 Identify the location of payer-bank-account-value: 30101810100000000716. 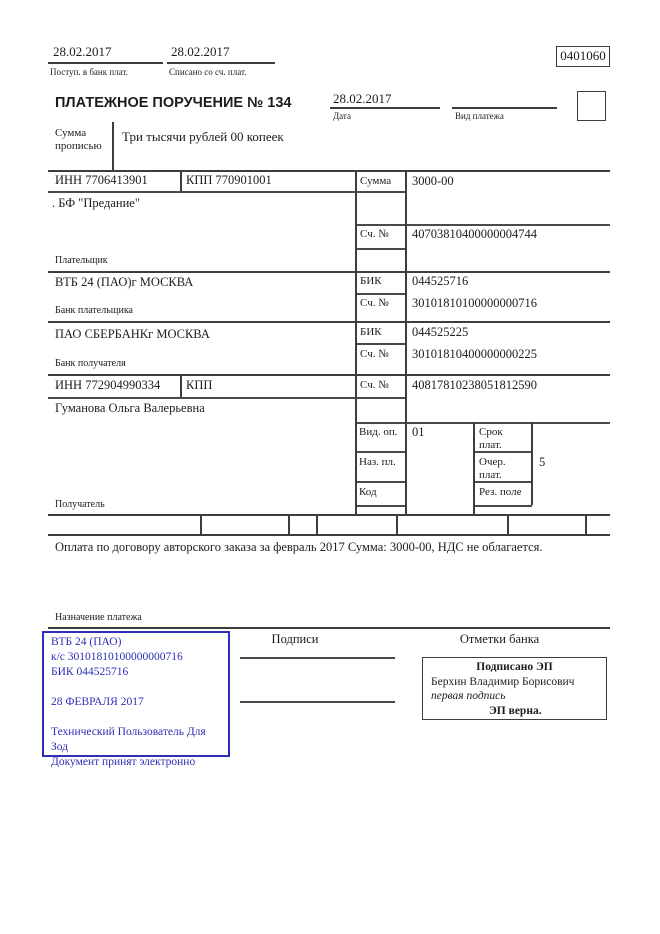
(474, 303).